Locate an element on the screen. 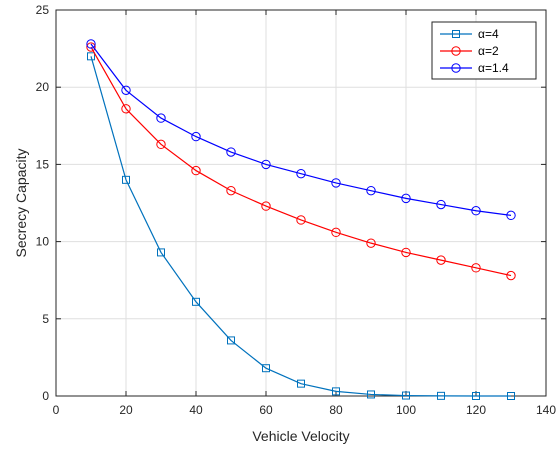  y-tick-label: 20 is located at coordinates (43, 87).